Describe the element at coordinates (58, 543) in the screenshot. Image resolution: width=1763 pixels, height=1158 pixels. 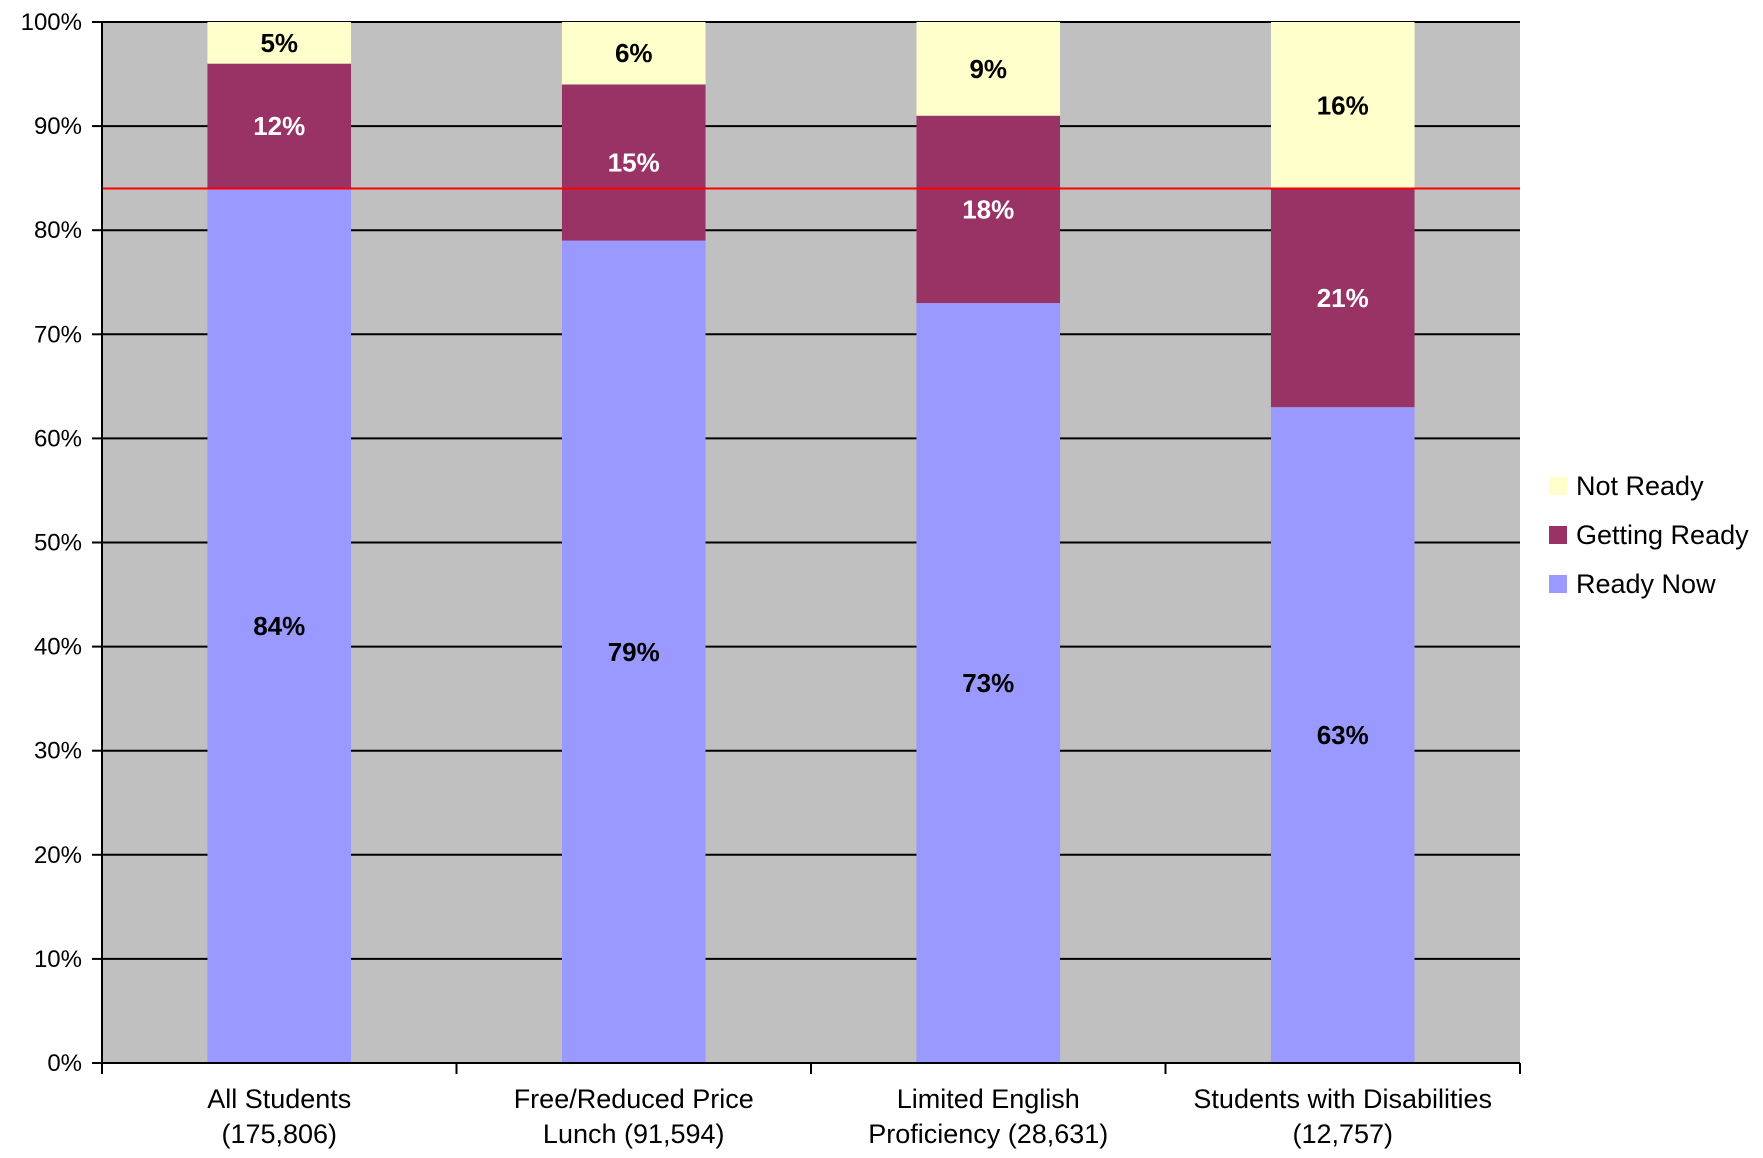
I see `y-tick-label: 50%` at that location.